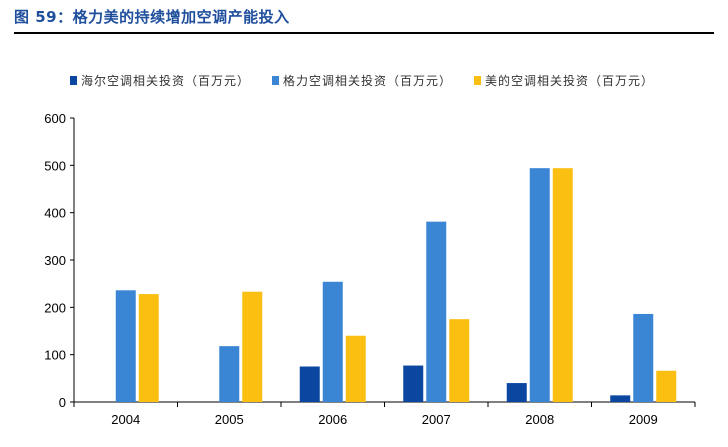  What do you see at coordinates (229, 419) in the screenshot?
I see `x-tick-label: 2005` at bounding box center [229, 419].